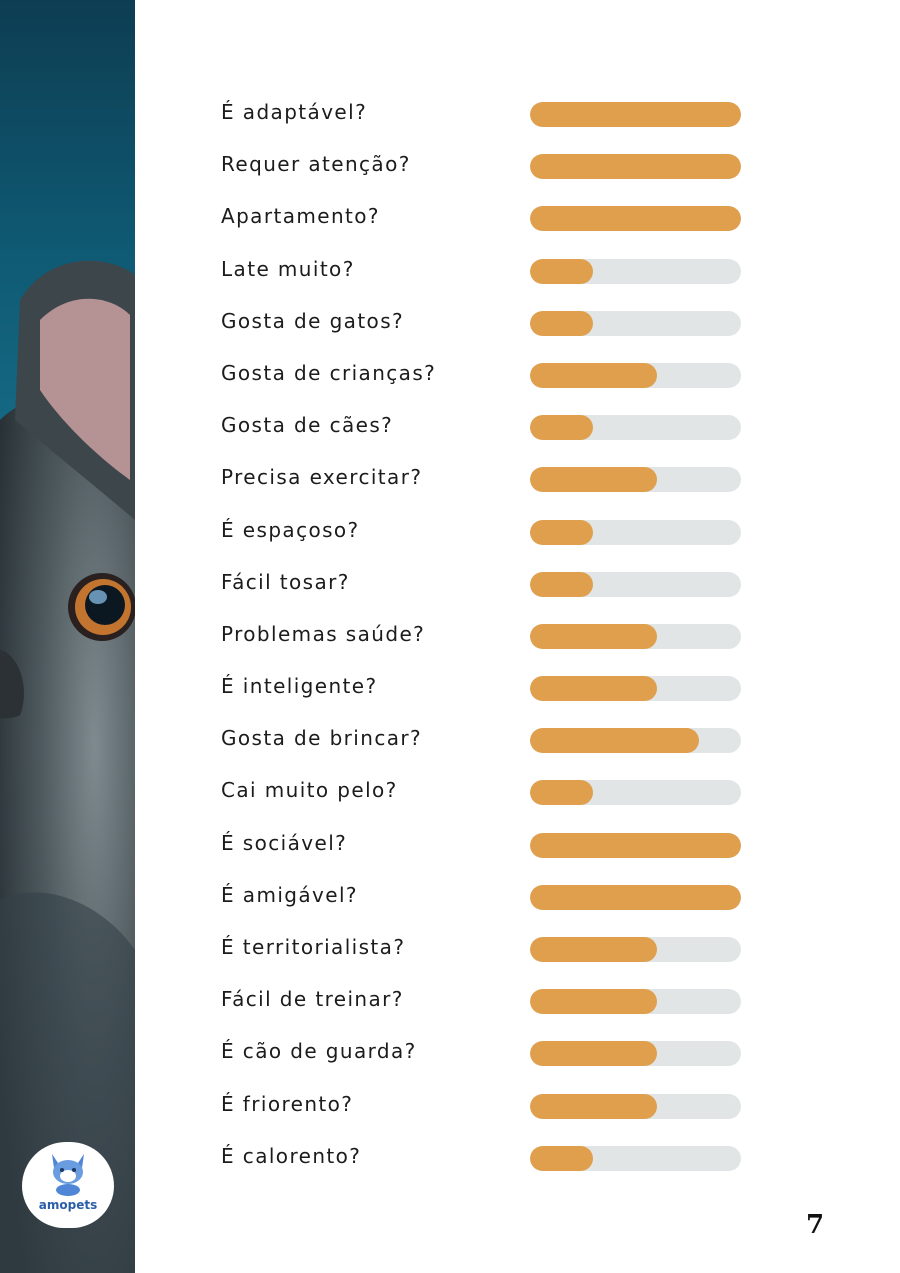 The width and height of the screenshot is (900, 1273). I want to click on trait-row: Gosta de crianças?, so click(486, 375).